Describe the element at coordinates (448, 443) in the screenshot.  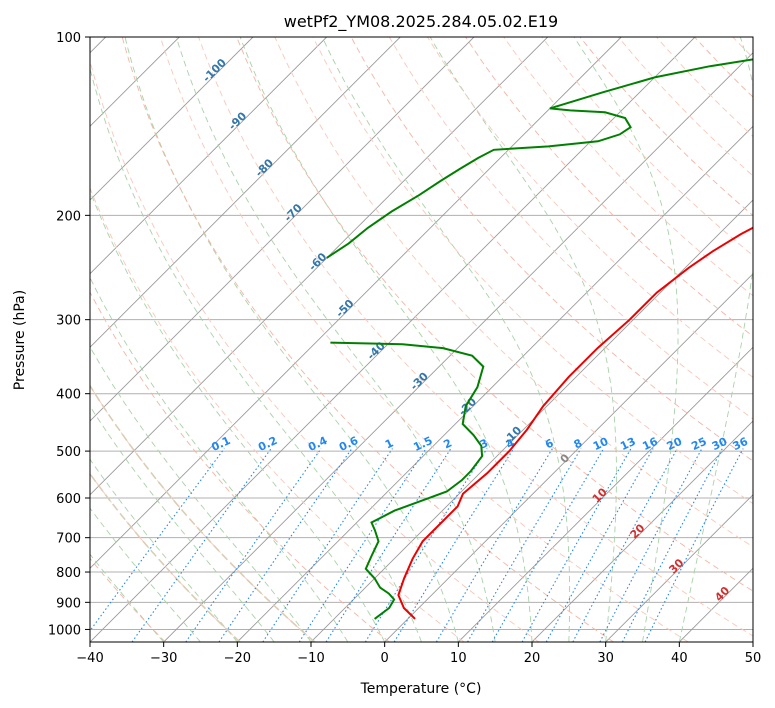
I see `mixing-ratio-label: 2` at that location.